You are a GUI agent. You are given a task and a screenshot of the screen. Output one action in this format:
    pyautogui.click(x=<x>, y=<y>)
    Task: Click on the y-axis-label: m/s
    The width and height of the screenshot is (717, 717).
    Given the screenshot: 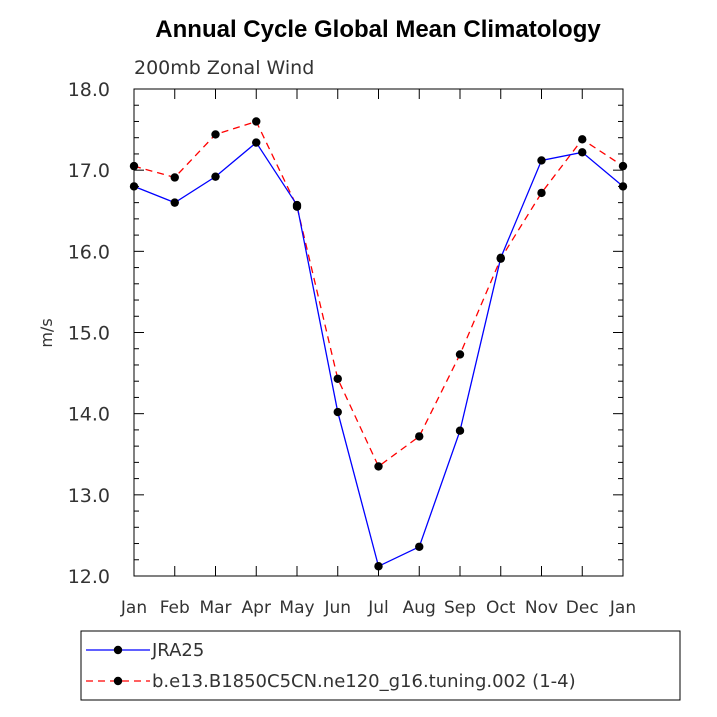 What is the action you would take?
    pyautogui.click(x=46, y=332)
    